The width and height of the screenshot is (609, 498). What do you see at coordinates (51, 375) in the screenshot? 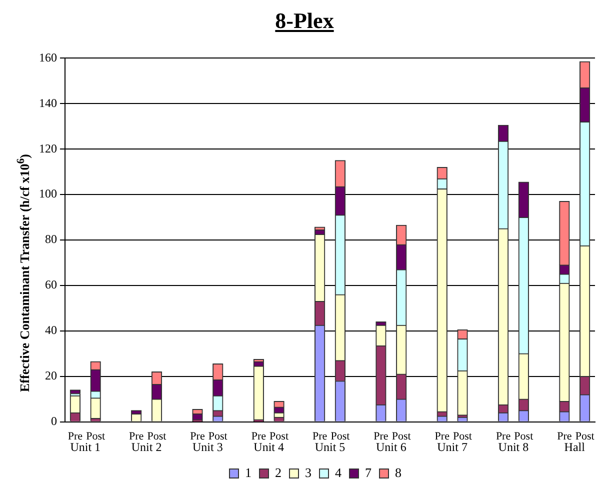
I see `y-tick-label: 20` at bounding box center [51, 375].